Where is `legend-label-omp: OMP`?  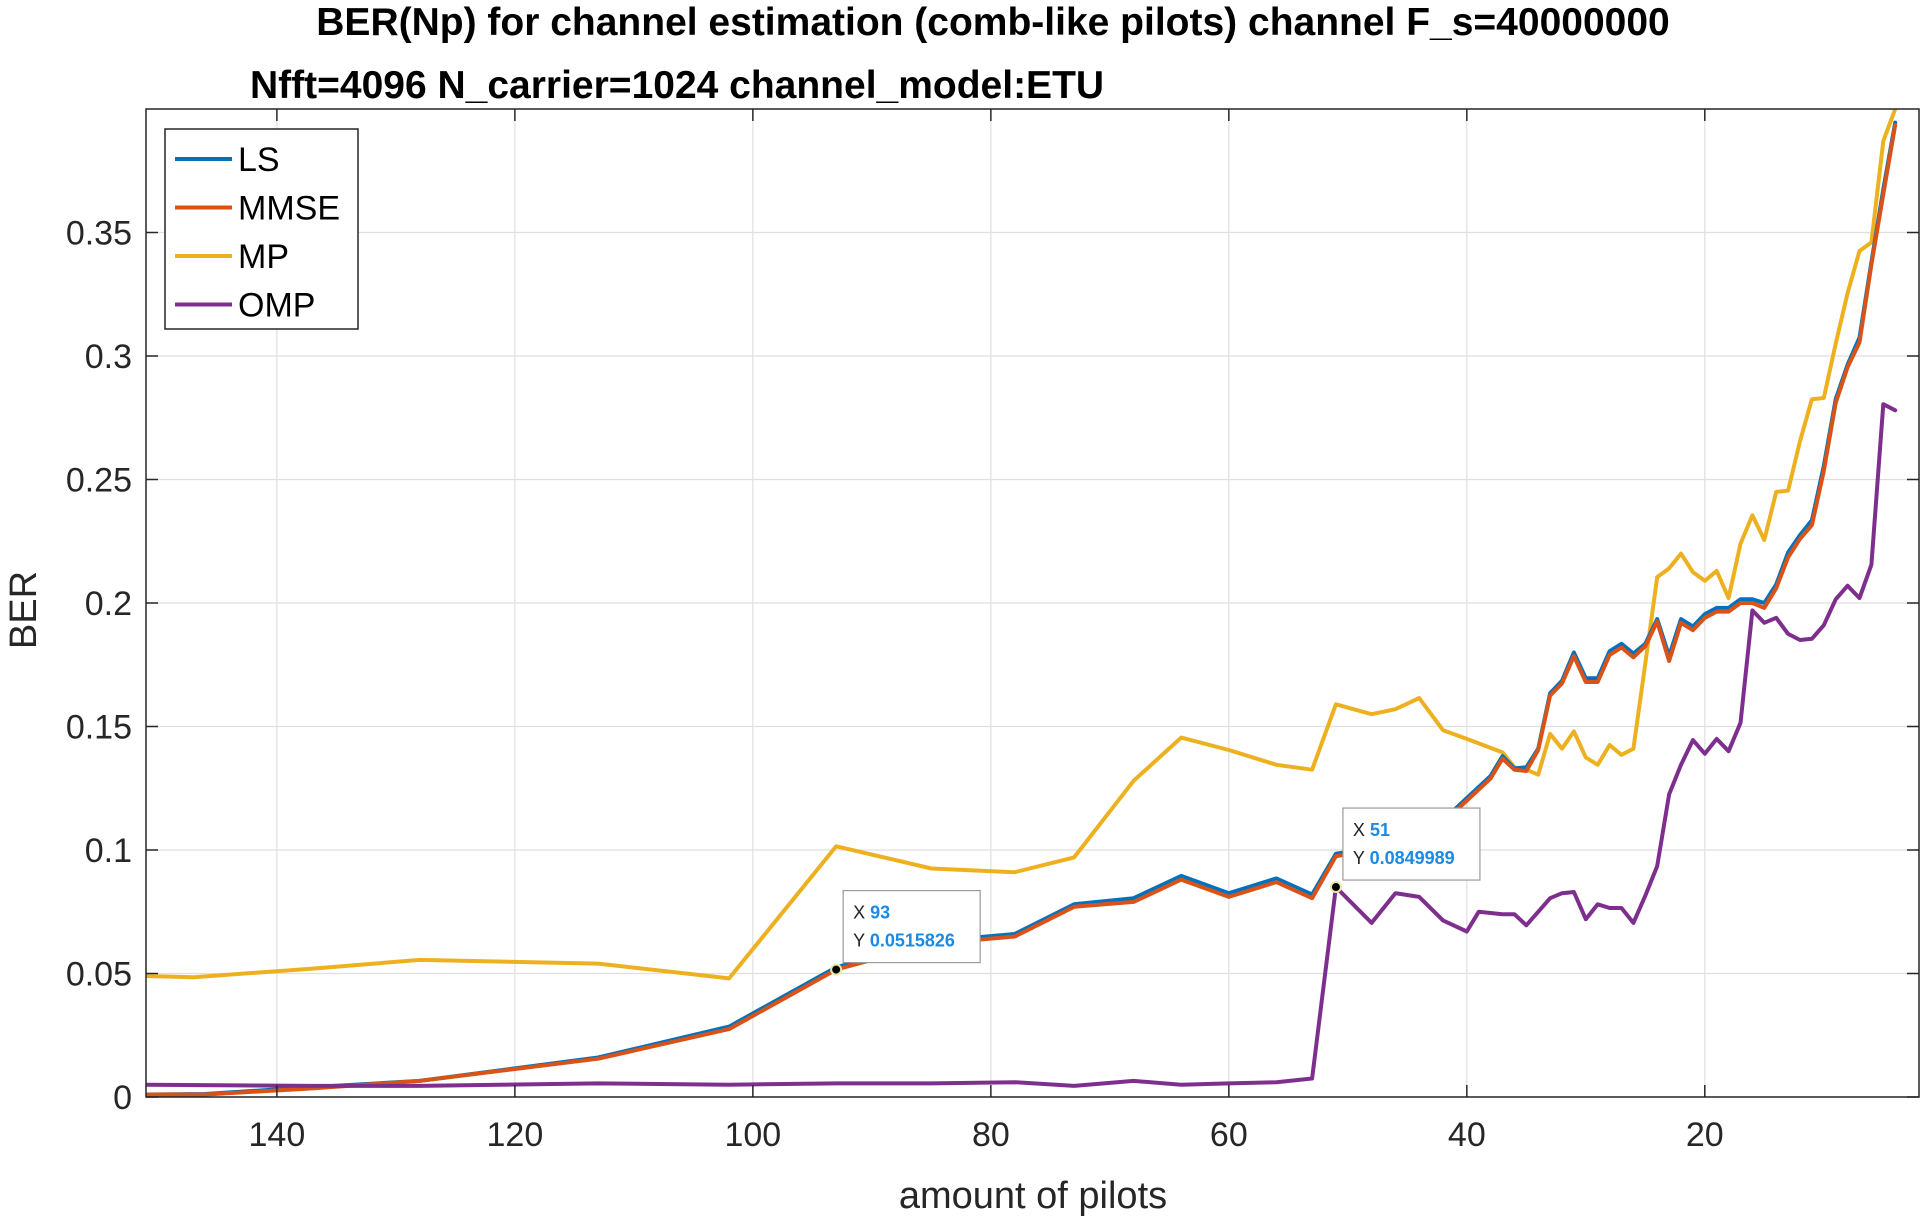 legend-label-omp: OMP is located at coordinates (276, 306).